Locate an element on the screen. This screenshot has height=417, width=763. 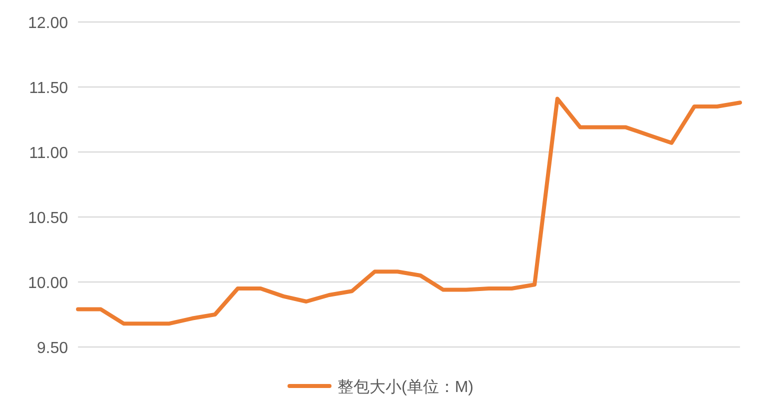
legend-label: 整包大小(单位：M) is located at coordinates (406, 387).